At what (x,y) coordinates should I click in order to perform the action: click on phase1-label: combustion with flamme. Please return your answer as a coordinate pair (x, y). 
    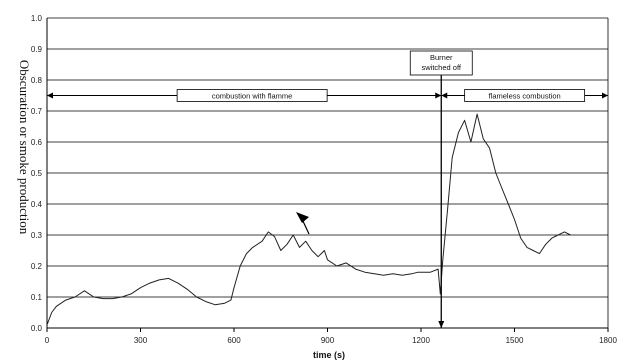
    Looking at the image, I should click on (252, 96).